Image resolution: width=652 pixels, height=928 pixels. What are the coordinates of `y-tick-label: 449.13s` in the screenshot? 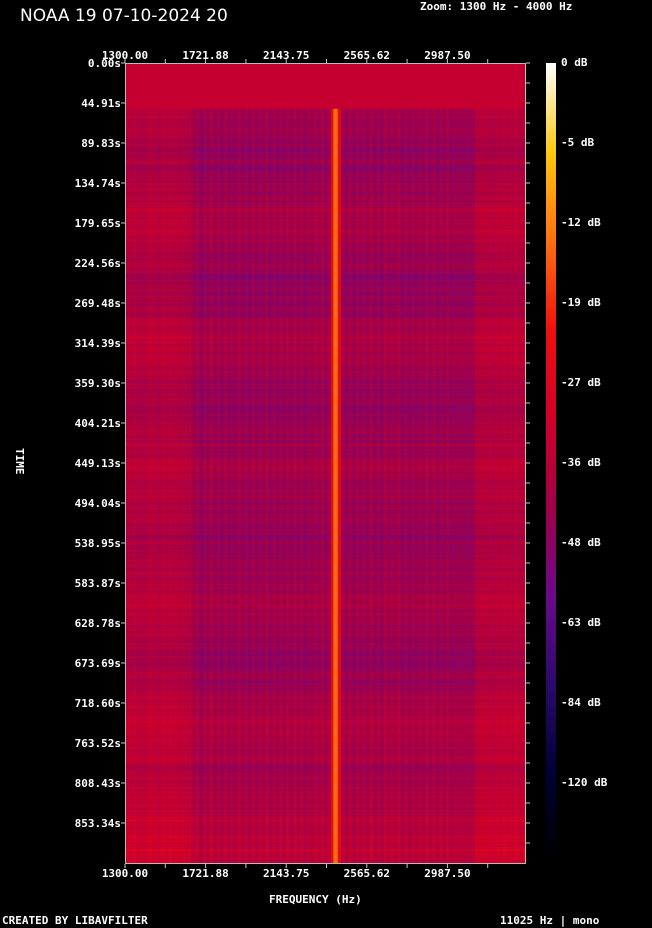 It's located at (98, 463).